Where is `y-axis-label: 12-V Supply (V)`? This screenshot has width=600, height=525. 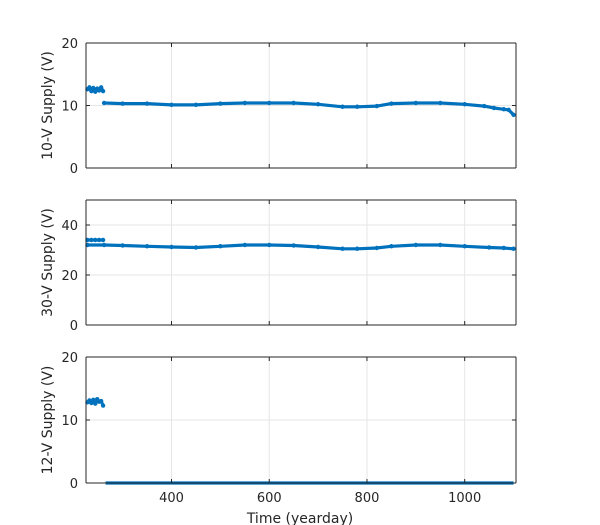 y-axis-label: 12-V Supply (V) is located at coordinates (48, 420).